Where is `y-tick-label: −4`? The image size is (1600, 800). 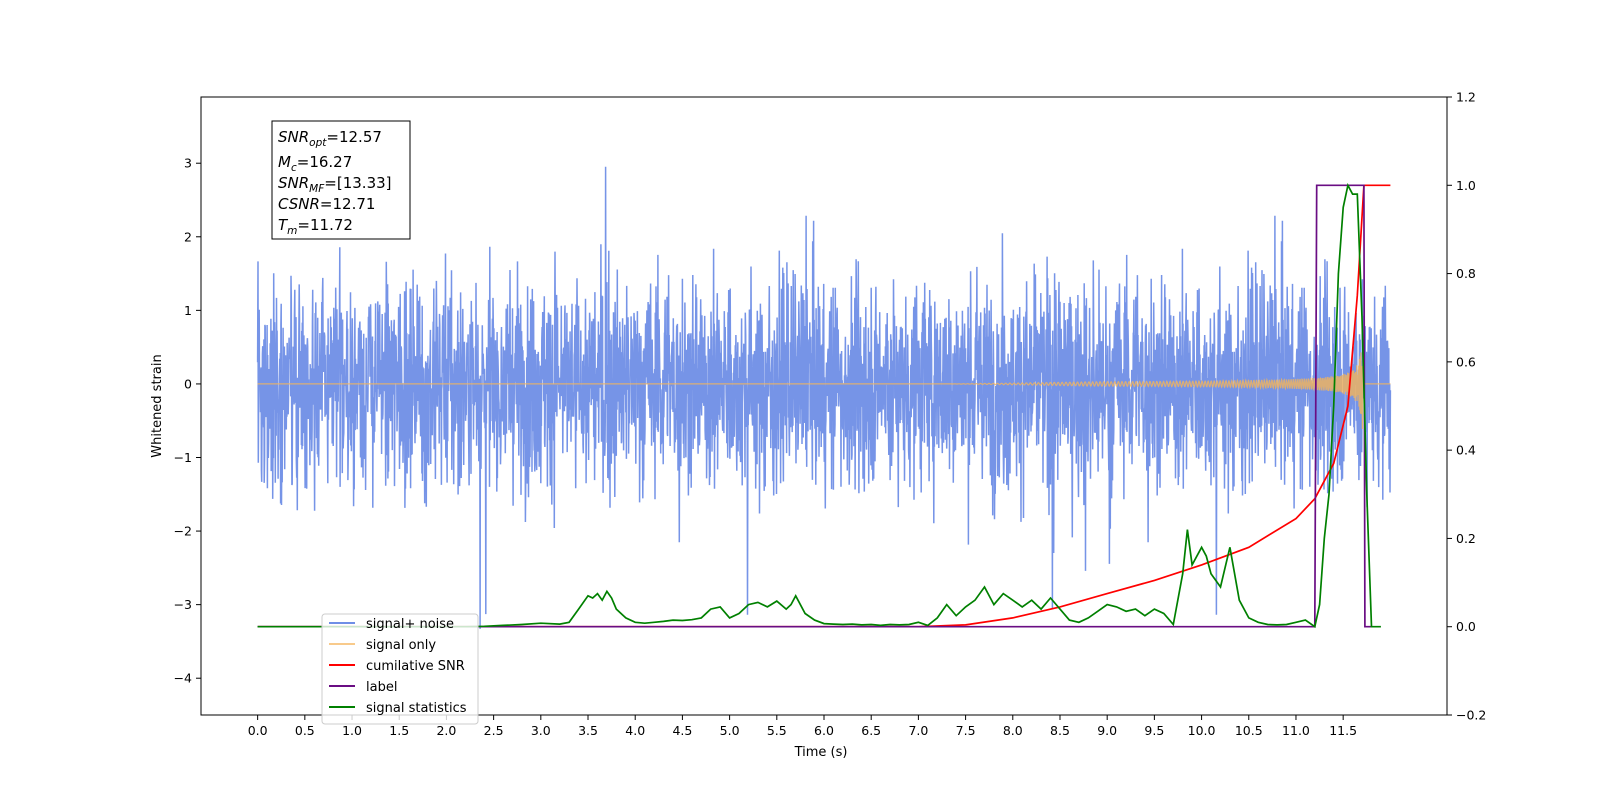
y-tick-label: −4 is located at coordinates (183, 678).